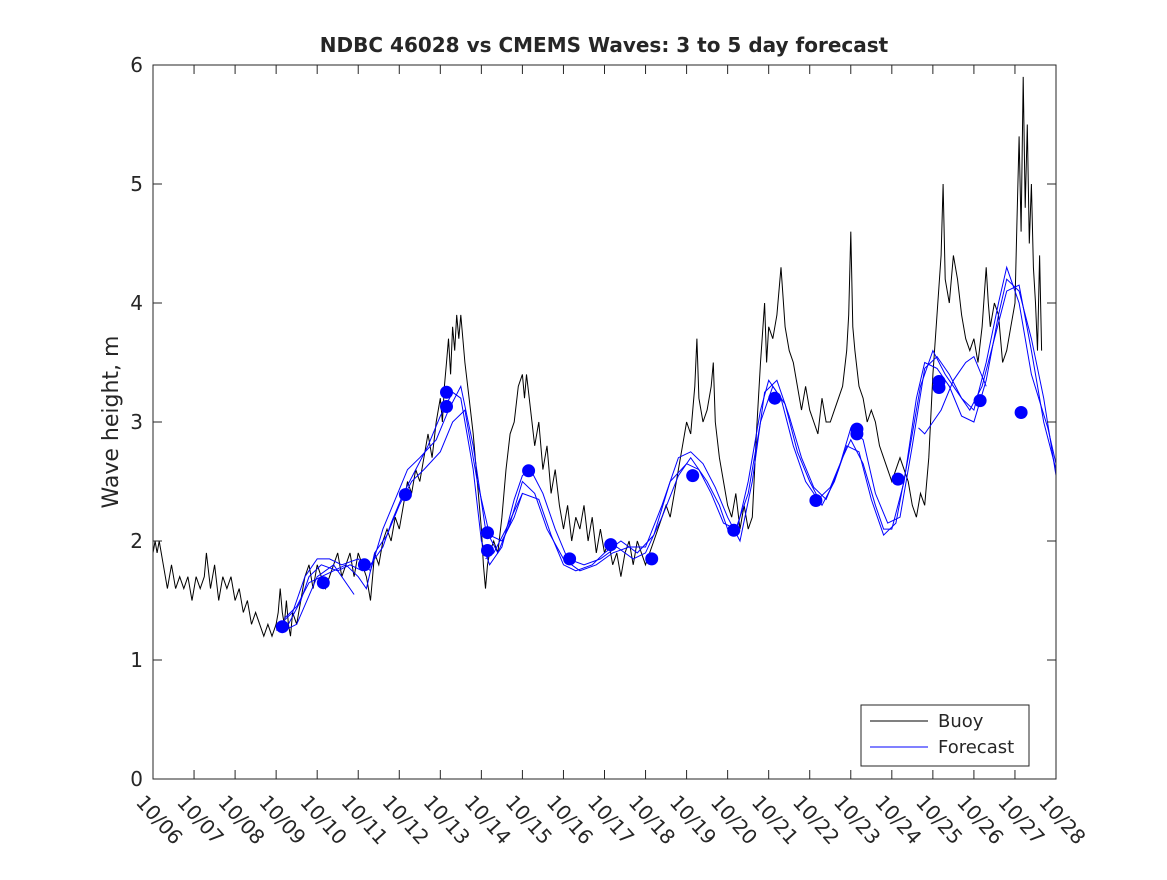  What do you see at coordinates (136, 779) in the screenshot?
I see `y-tick-label: 0` at bounding box center [136, 779].